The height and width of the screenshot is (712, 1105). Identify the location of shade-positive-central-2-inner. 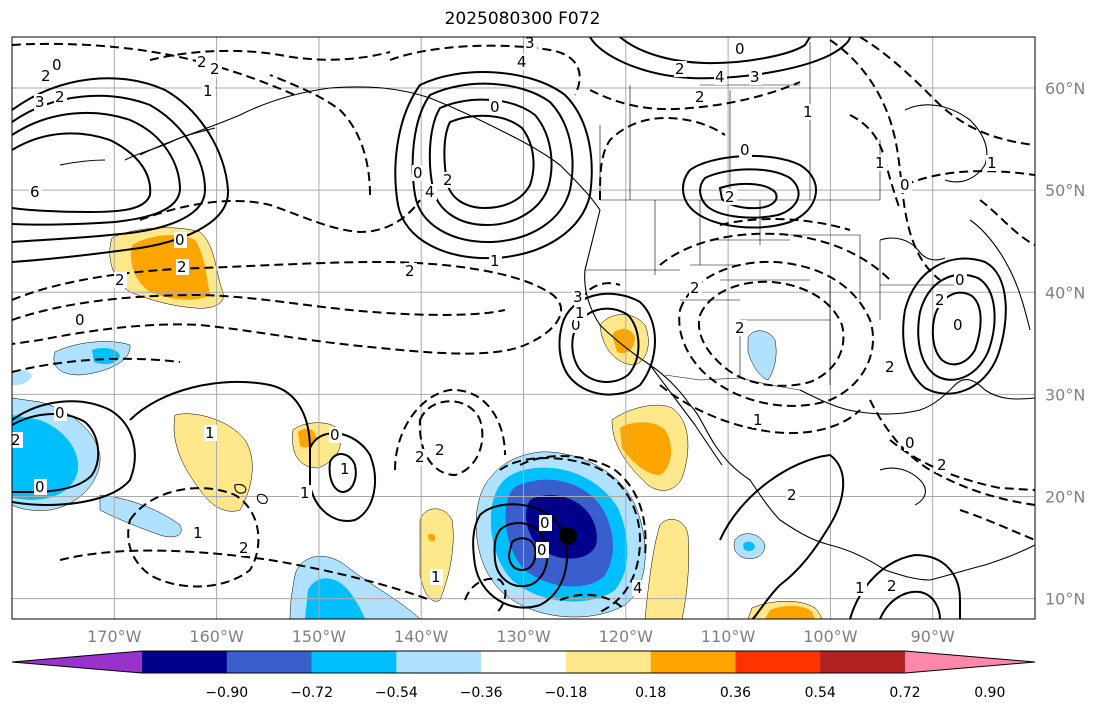
(307, 438).